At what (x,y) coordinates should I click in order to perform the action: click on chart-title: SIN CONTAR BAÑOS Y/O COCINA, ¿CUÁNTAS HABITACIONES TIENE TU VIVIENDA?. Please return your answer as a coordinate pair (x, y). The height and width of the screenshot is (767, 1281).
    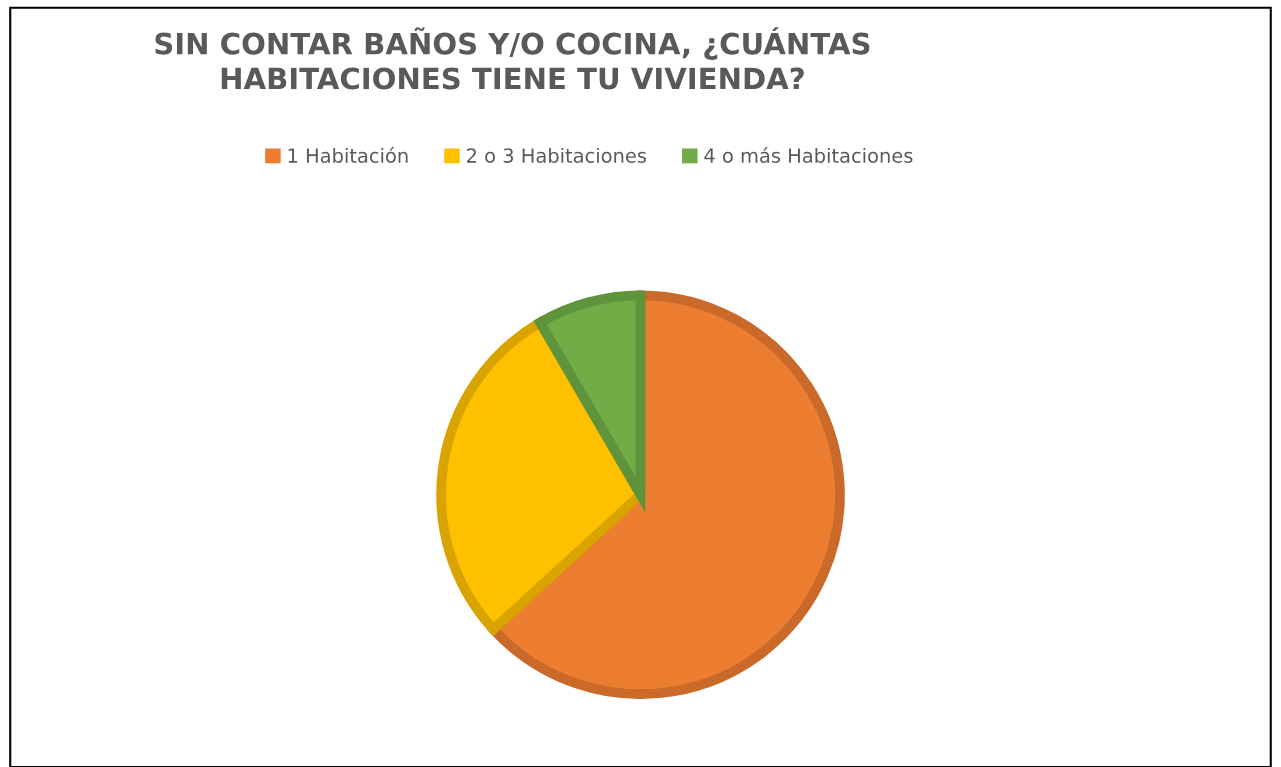
    Looking at the image, I should click on (512, 58).